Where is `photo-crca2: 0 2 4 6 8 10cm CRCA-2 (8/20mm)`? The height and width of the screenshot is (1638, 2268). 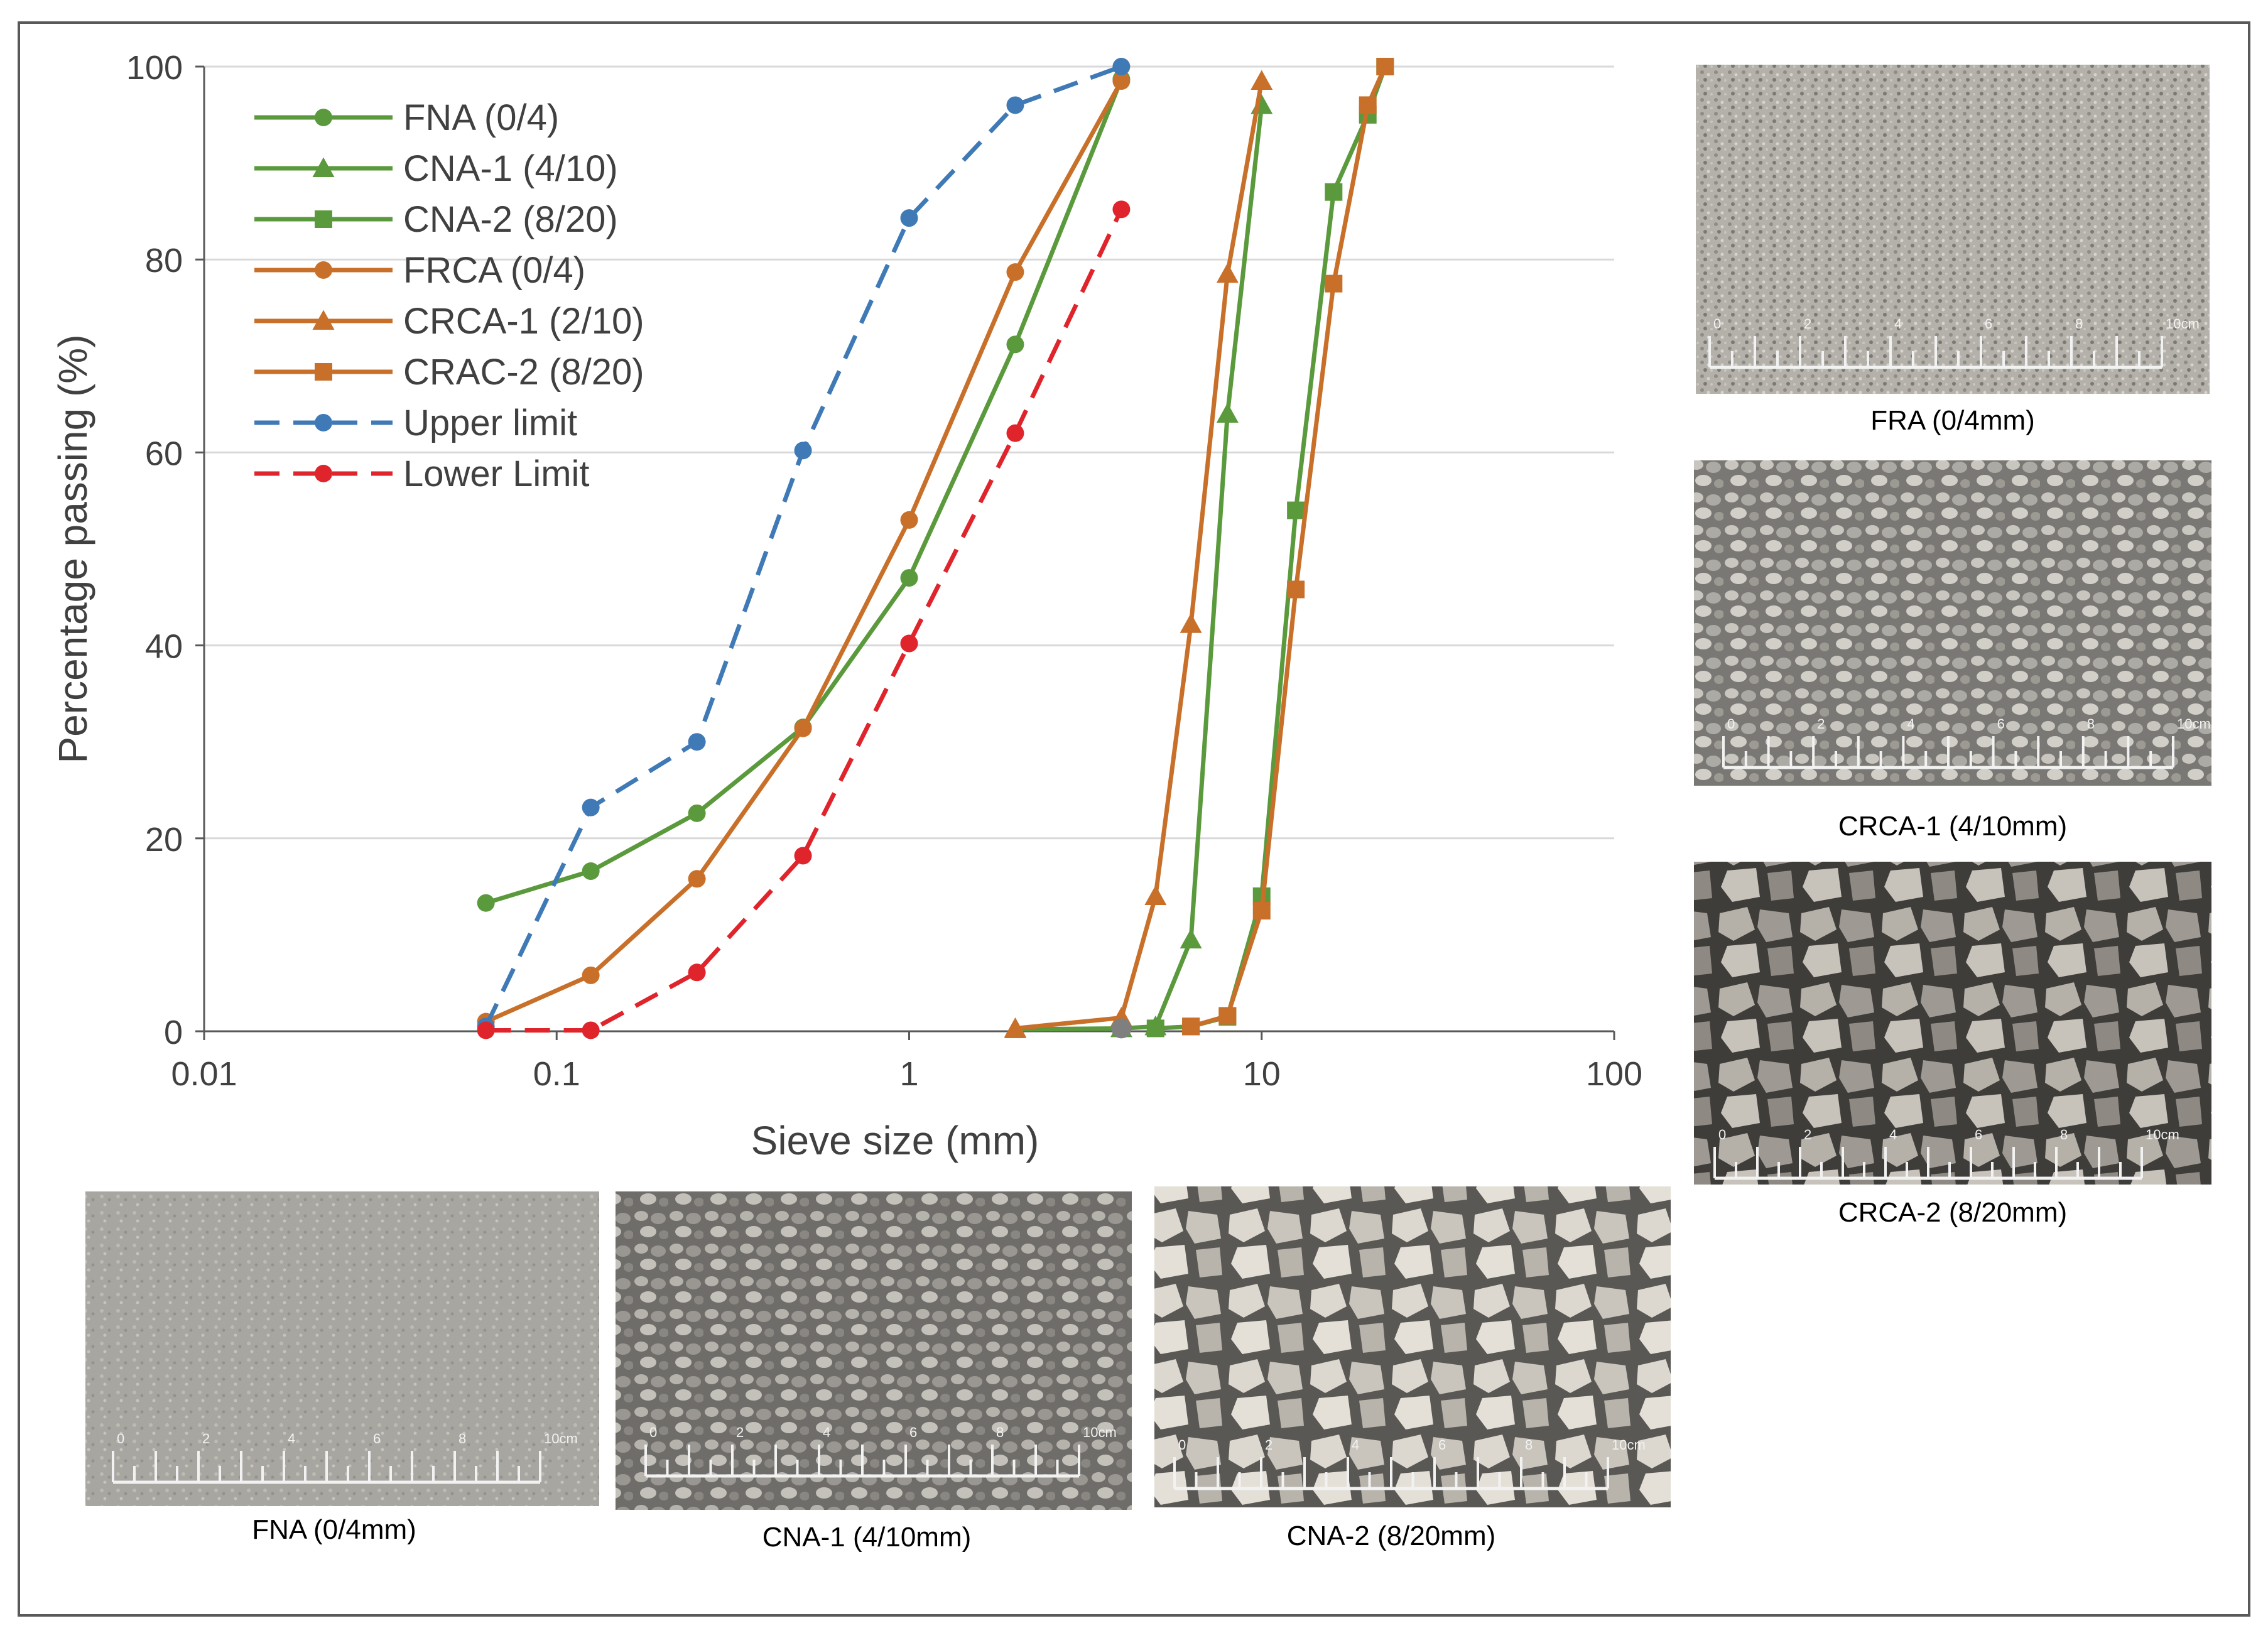 photo-crca2: 0 2 4 6 8 10cm CRCA-2 (8/20mm) is located at coordinates (1953, 1045).